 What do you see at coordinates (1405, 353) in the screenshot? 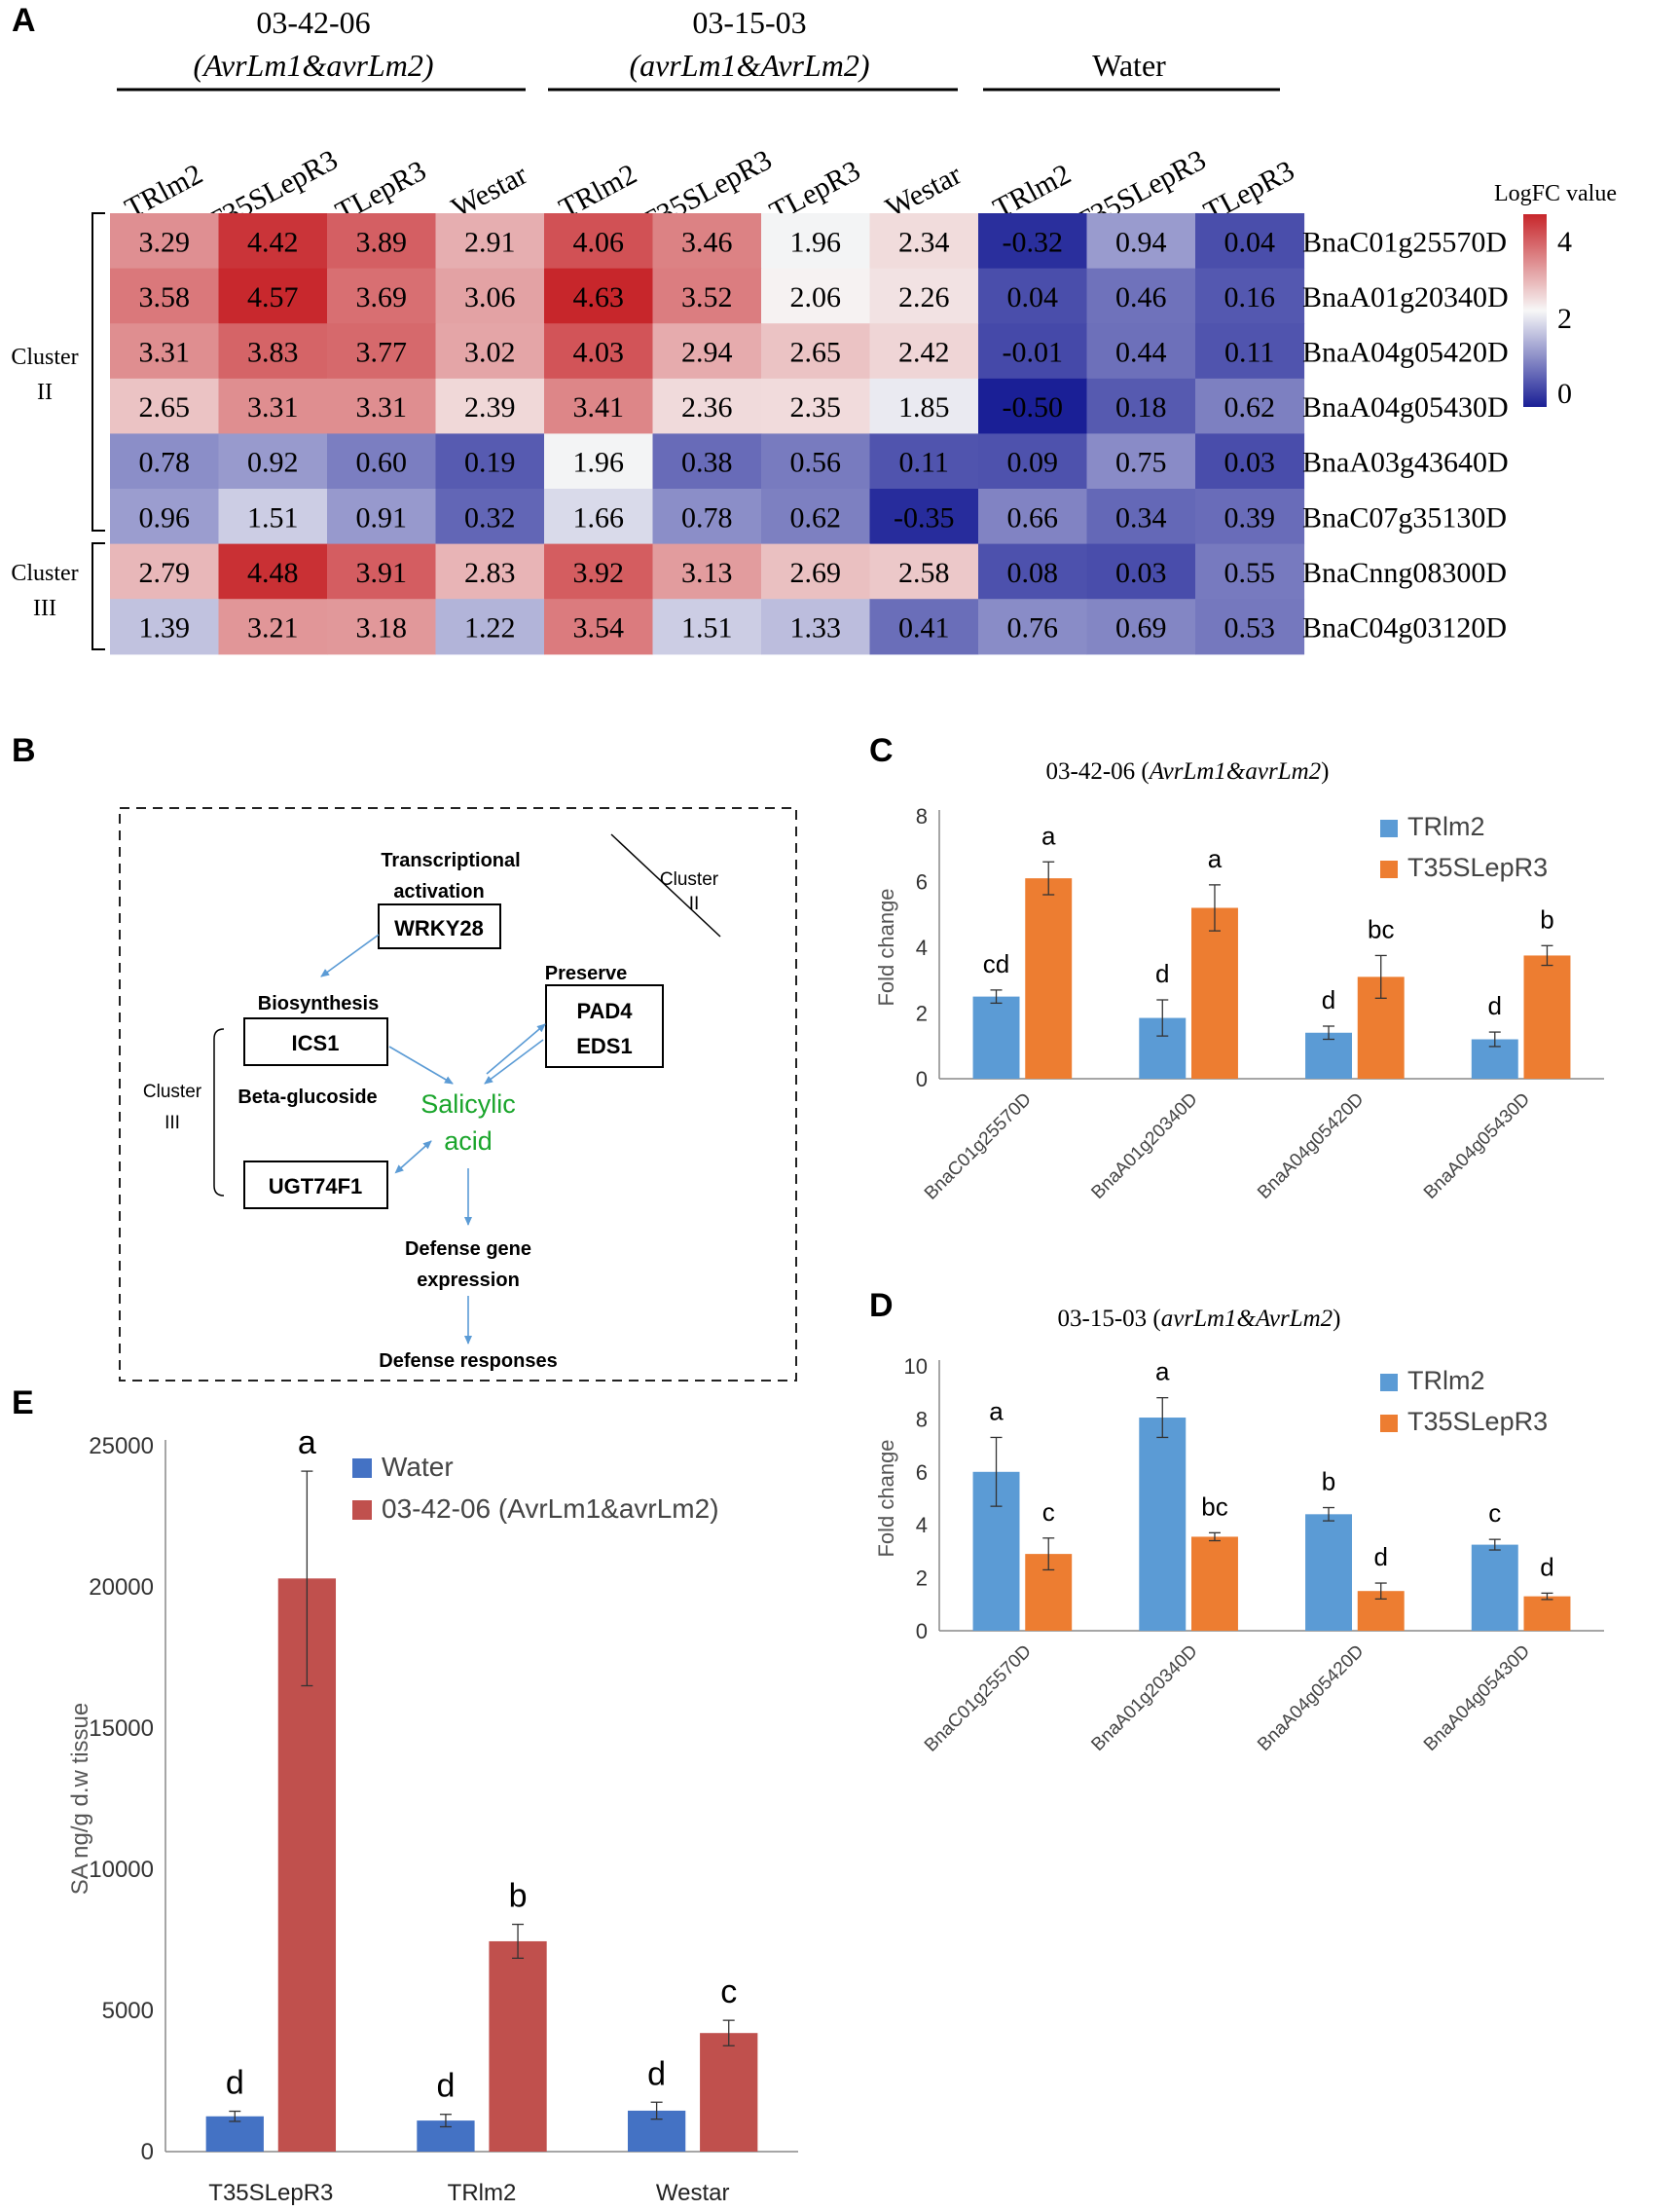
I see `gene-label: BnaA04g05420D` at bounding box center [1405, 353].